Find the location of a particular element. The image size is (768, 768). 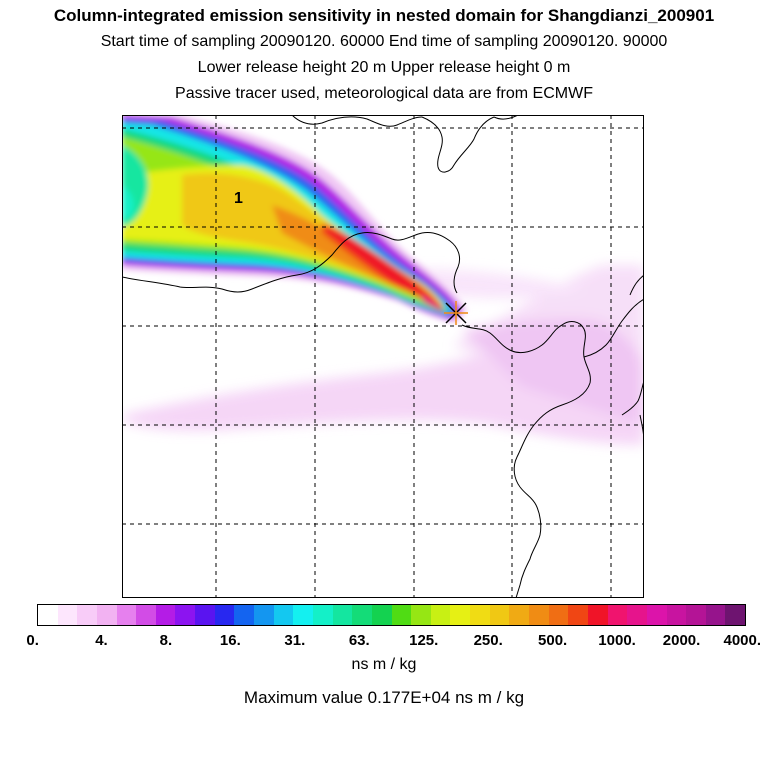

colorbar-tick-label: 8. is located at coordinates (166, 640).